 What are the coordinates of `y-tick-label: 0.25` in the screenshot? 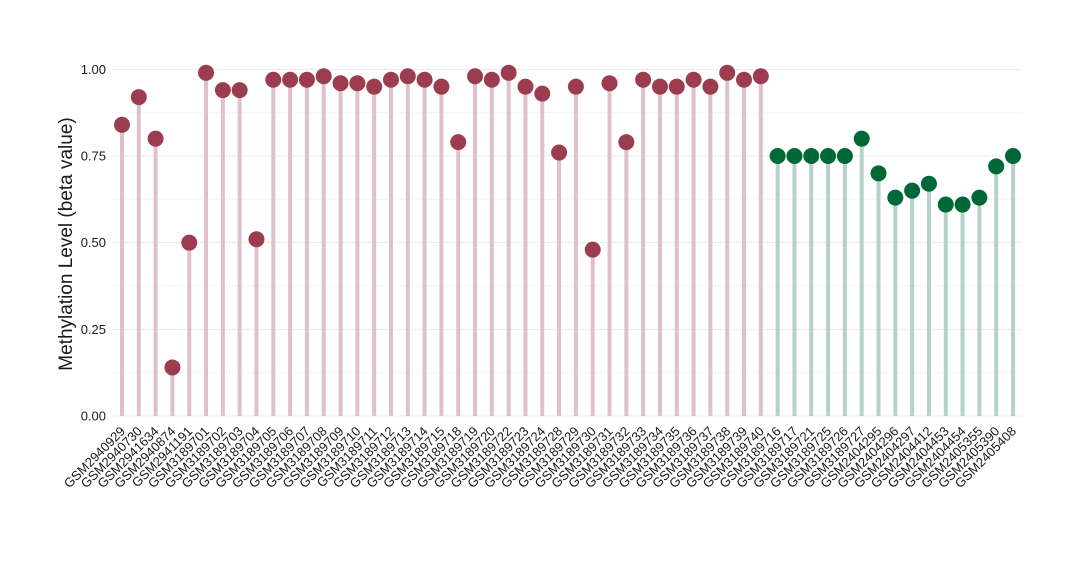 It's located at (93, 329).